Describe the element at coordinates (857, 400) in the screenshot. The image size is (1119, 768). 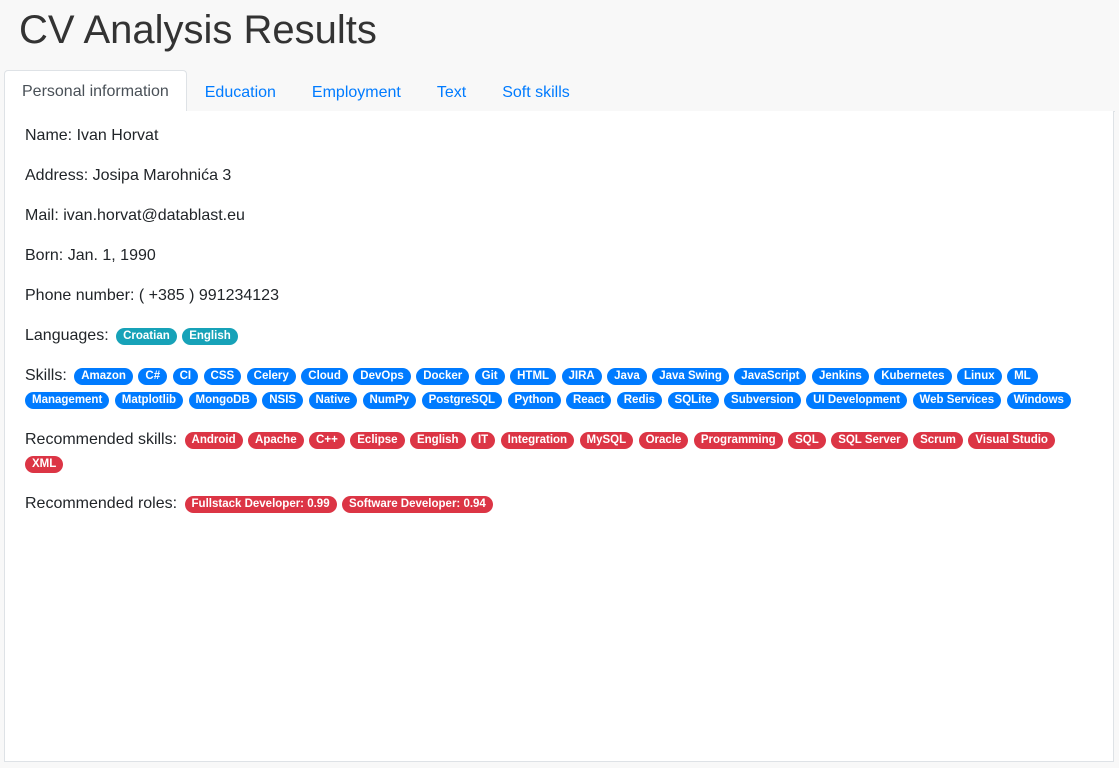
I see `skill-badge: UI Development` at that location.